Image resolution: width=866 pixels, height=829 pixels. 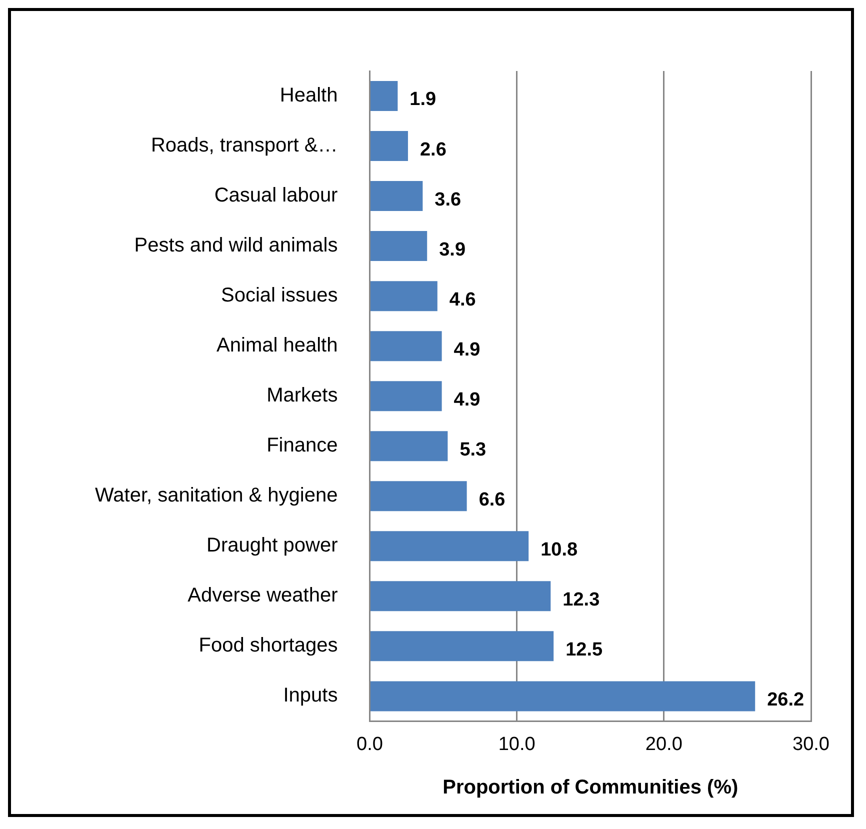 What do you see at coordinates (590, 787) in the screenshot?
I see `x-axis-title: Proportion of Communities (%)` at bounding box center [590, 787].